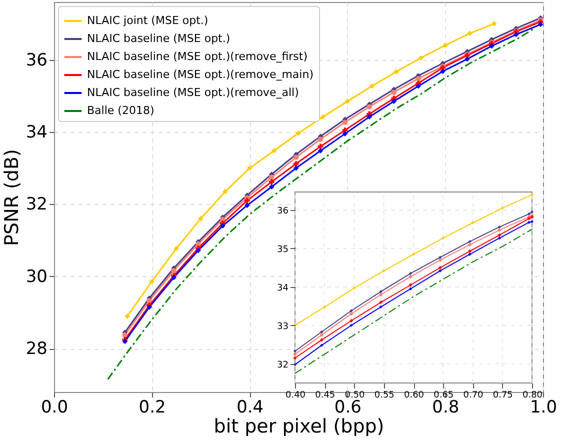 This screenshot has height=448, width=582. Describe the element at coordinates (200, 74) in the screenshot. I see `legend-label: NLAIC baseline (MSE opt.)(remove_main)` at that location.